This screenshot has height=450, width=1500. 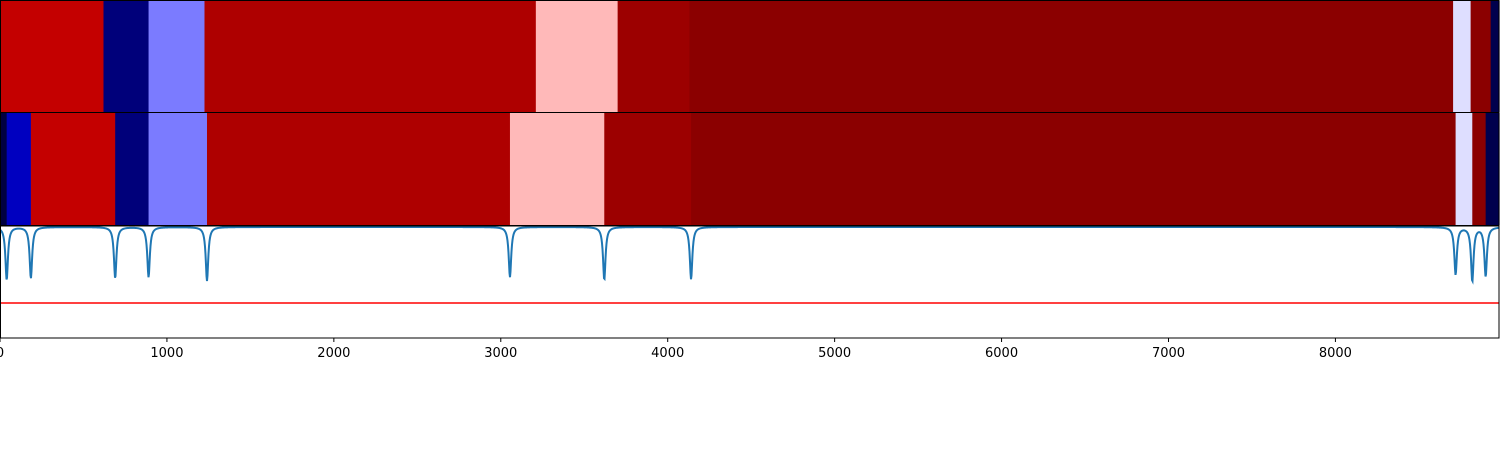 What do you see at coordinates (2, 353) in the screenshot?
I see `x-tick-label: 0` at bounding box center [2, 353].